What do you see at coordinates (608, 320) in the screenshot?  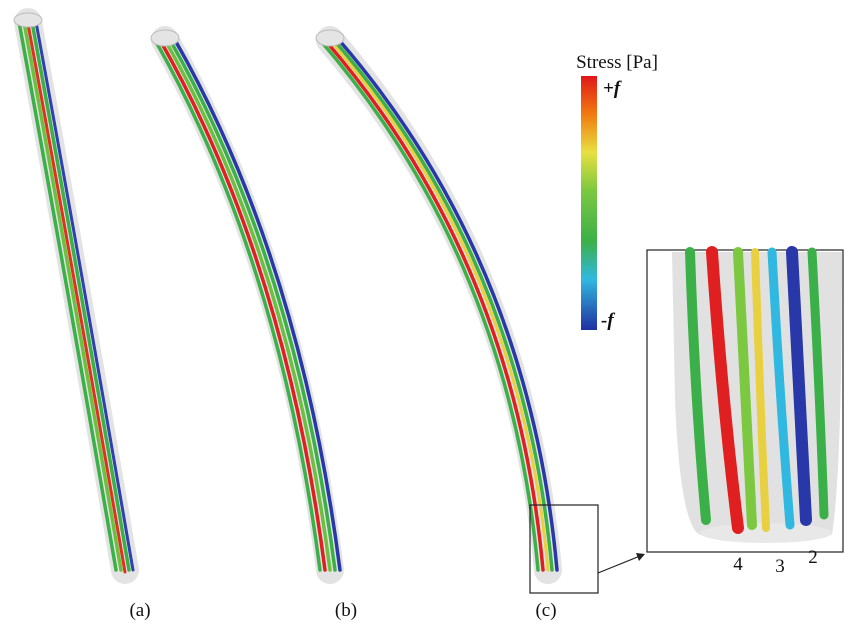 I see `colorbar-min-label: -f` at bounding box center [608, 320].